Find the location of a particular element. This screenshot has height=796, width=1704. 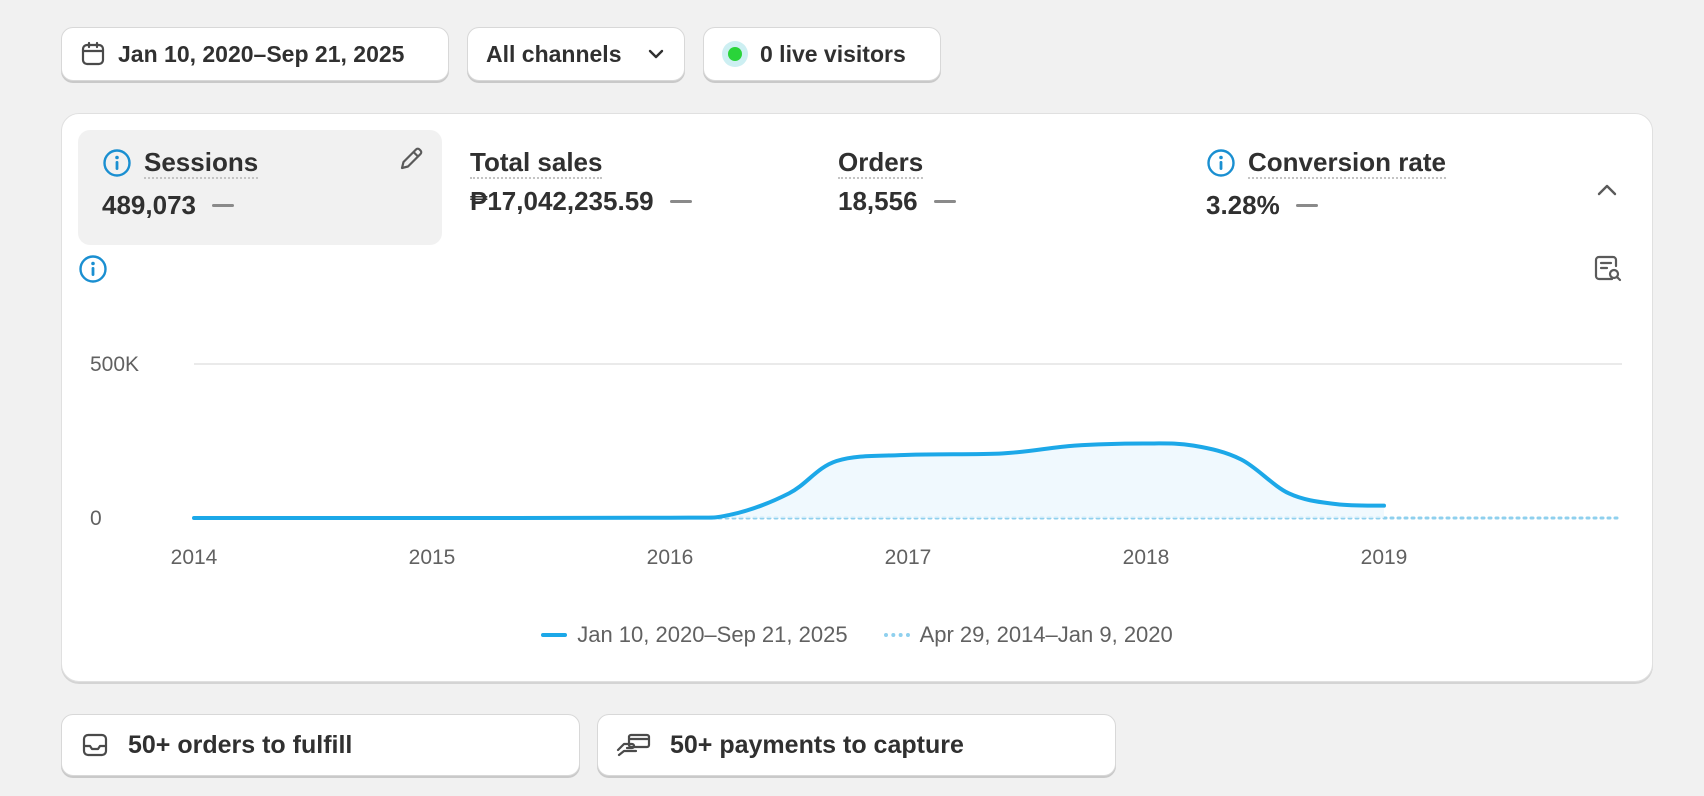

current-series-area is located at coordinates (789, 481).